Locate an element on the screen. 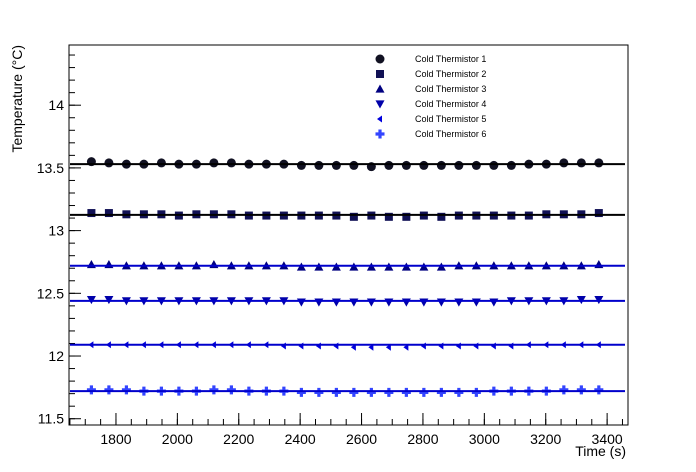  legend-label: Cold Thermistor 3 is located at coordinates (450, 89).